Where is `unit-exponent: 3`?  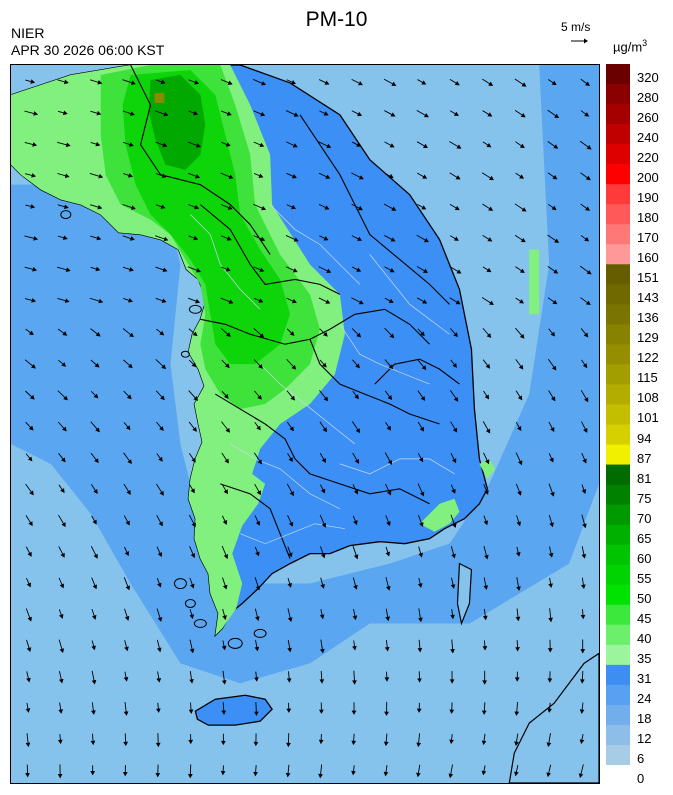 unit-exponent: 3 is located at coordinates (645, 43).